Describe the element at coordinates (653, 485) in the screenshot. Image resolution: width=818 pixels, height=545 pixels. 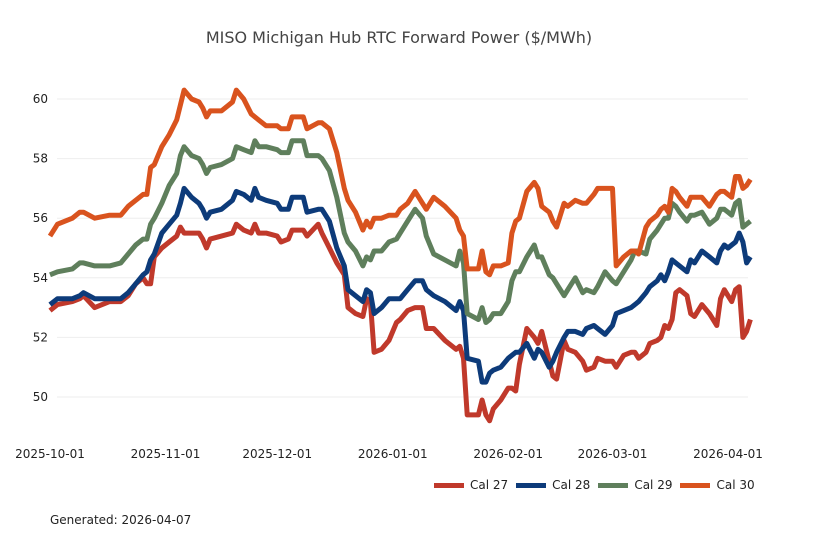
I see `legend-label: Cal 29` at that location.